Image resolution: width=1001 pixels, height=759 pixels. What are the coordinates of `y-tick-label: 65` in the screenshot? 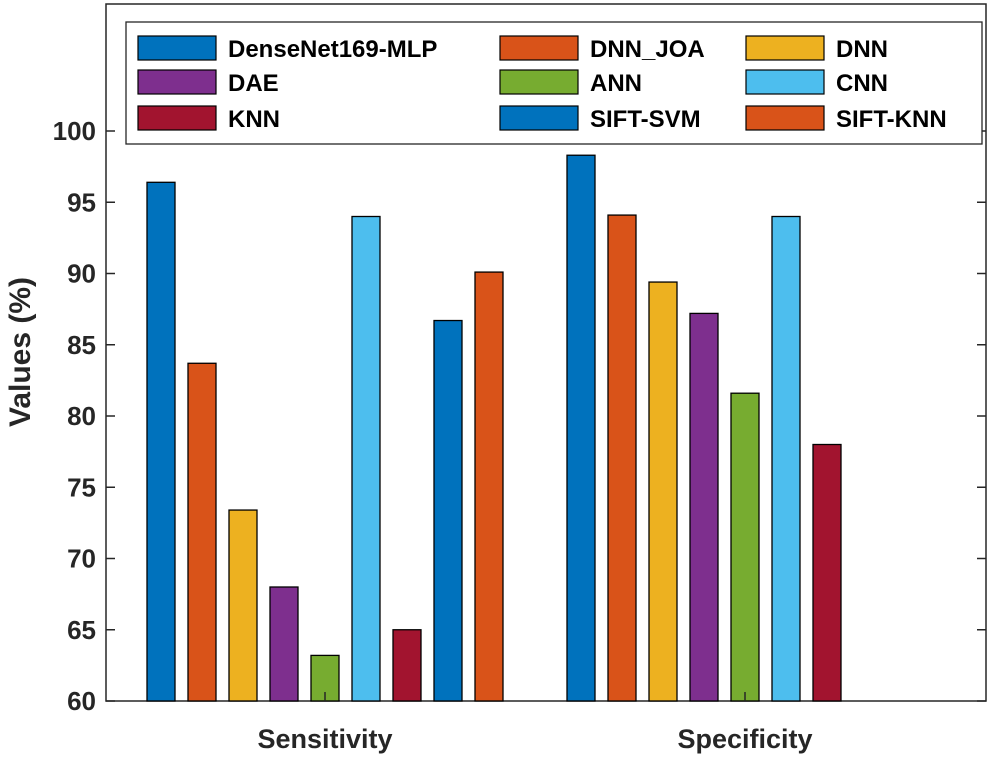 It's located at (81, 630).